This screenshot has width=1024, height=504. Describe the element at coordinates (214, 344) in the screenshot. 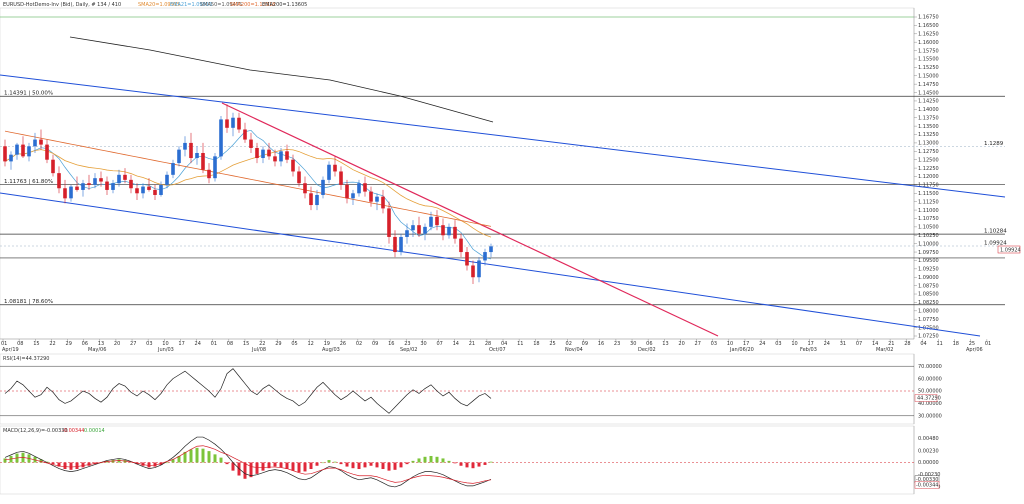

I see `x-day-label: 01` at that location.